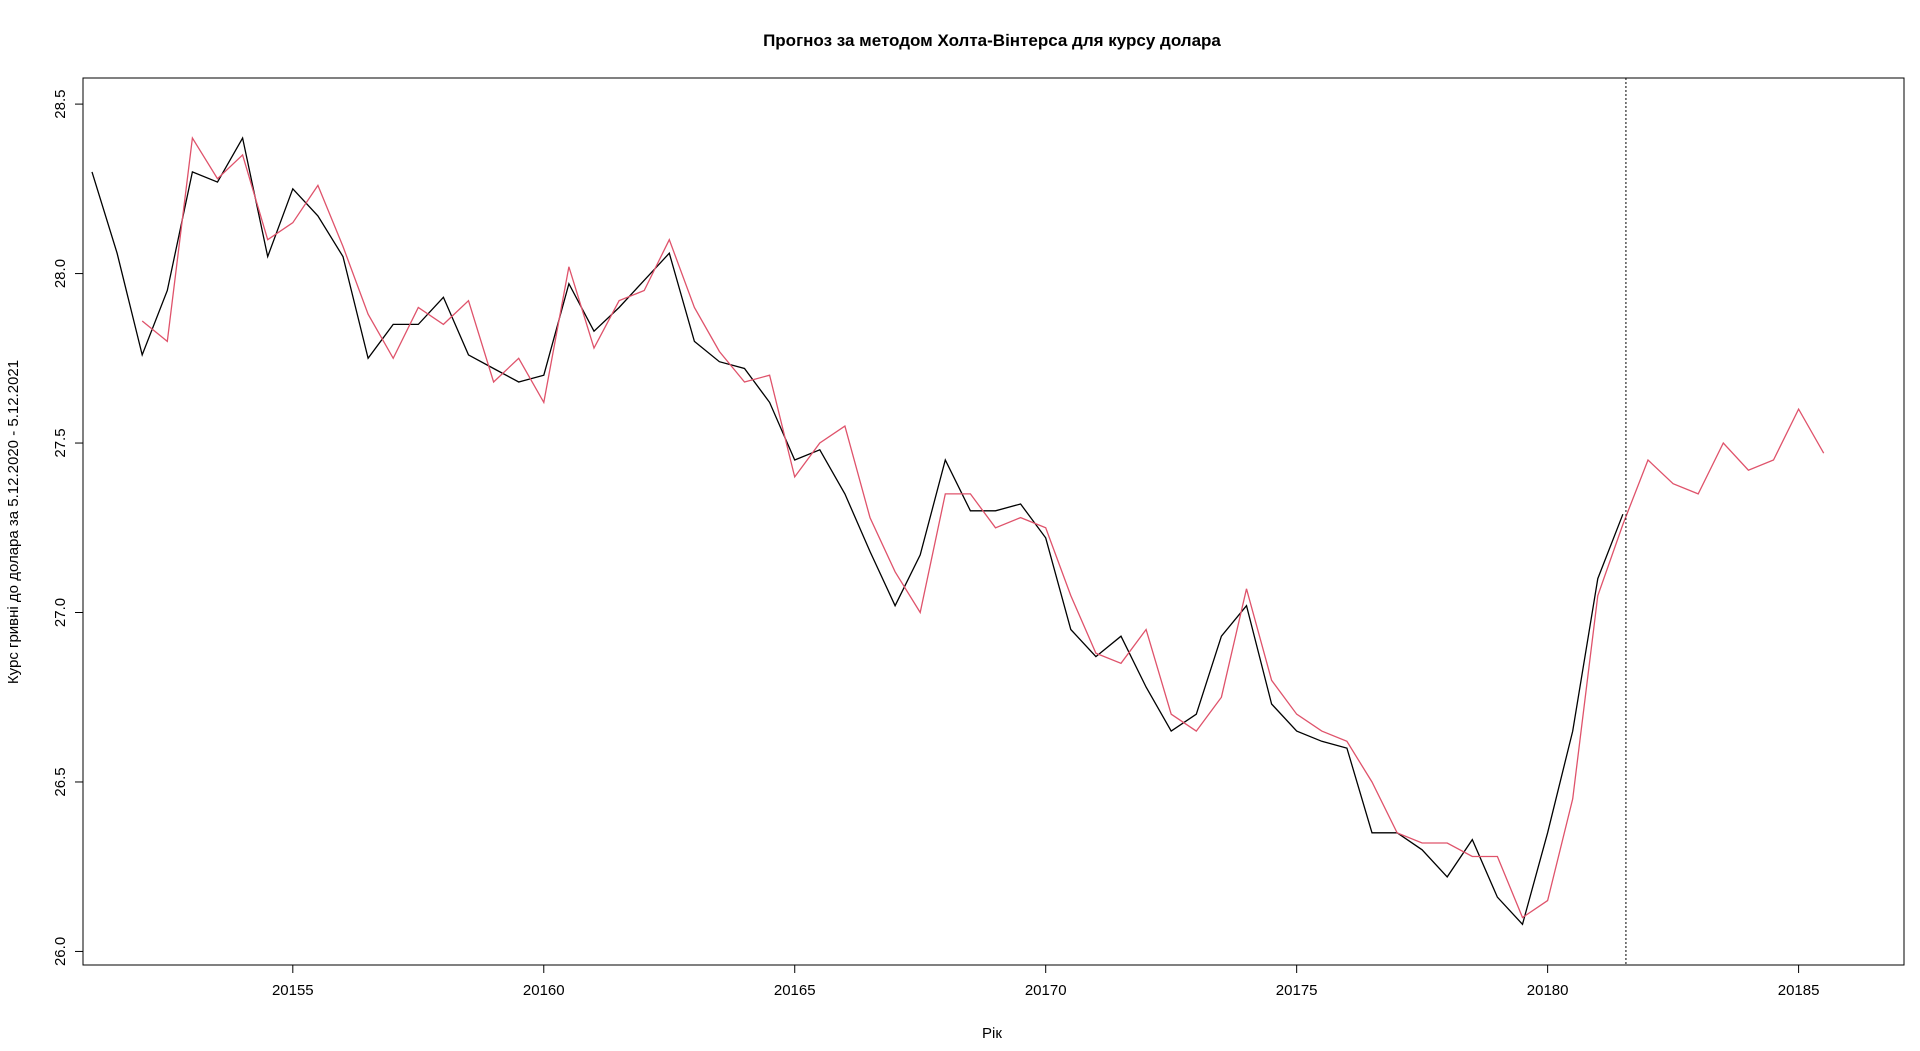 This screenshot has height=1051, width=1920. I want to click on x-tick-label: 20170, so click(1046, 990).